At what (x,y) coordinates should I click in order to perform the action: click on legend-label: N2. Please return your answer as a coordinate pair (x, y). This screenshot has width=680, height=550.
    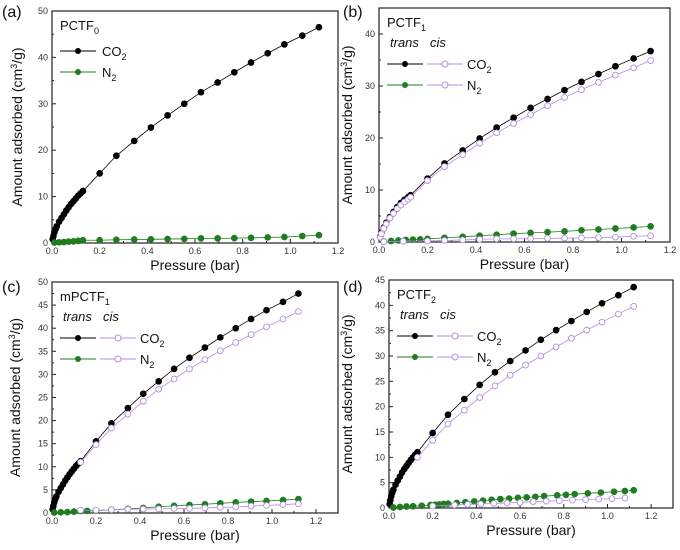
    Looking at the image, I should click on (474, 87).